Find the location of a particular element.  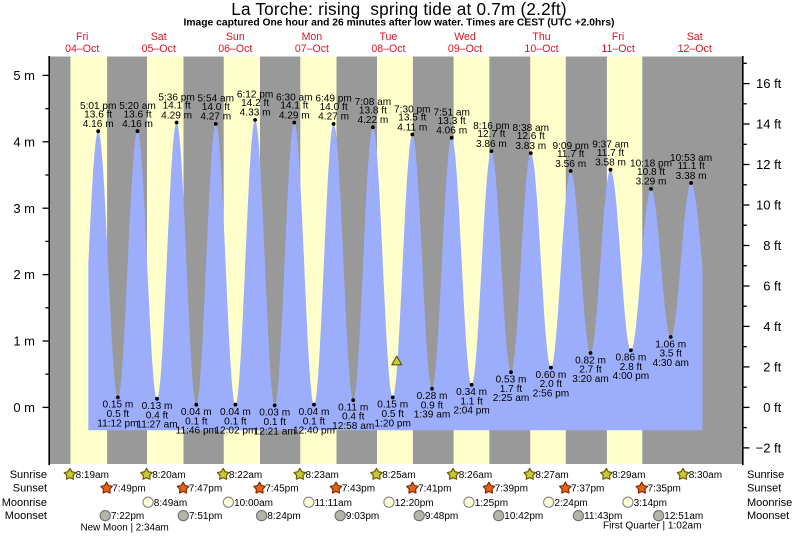

svg-text: 1 m is located at coordinates (24, 341).